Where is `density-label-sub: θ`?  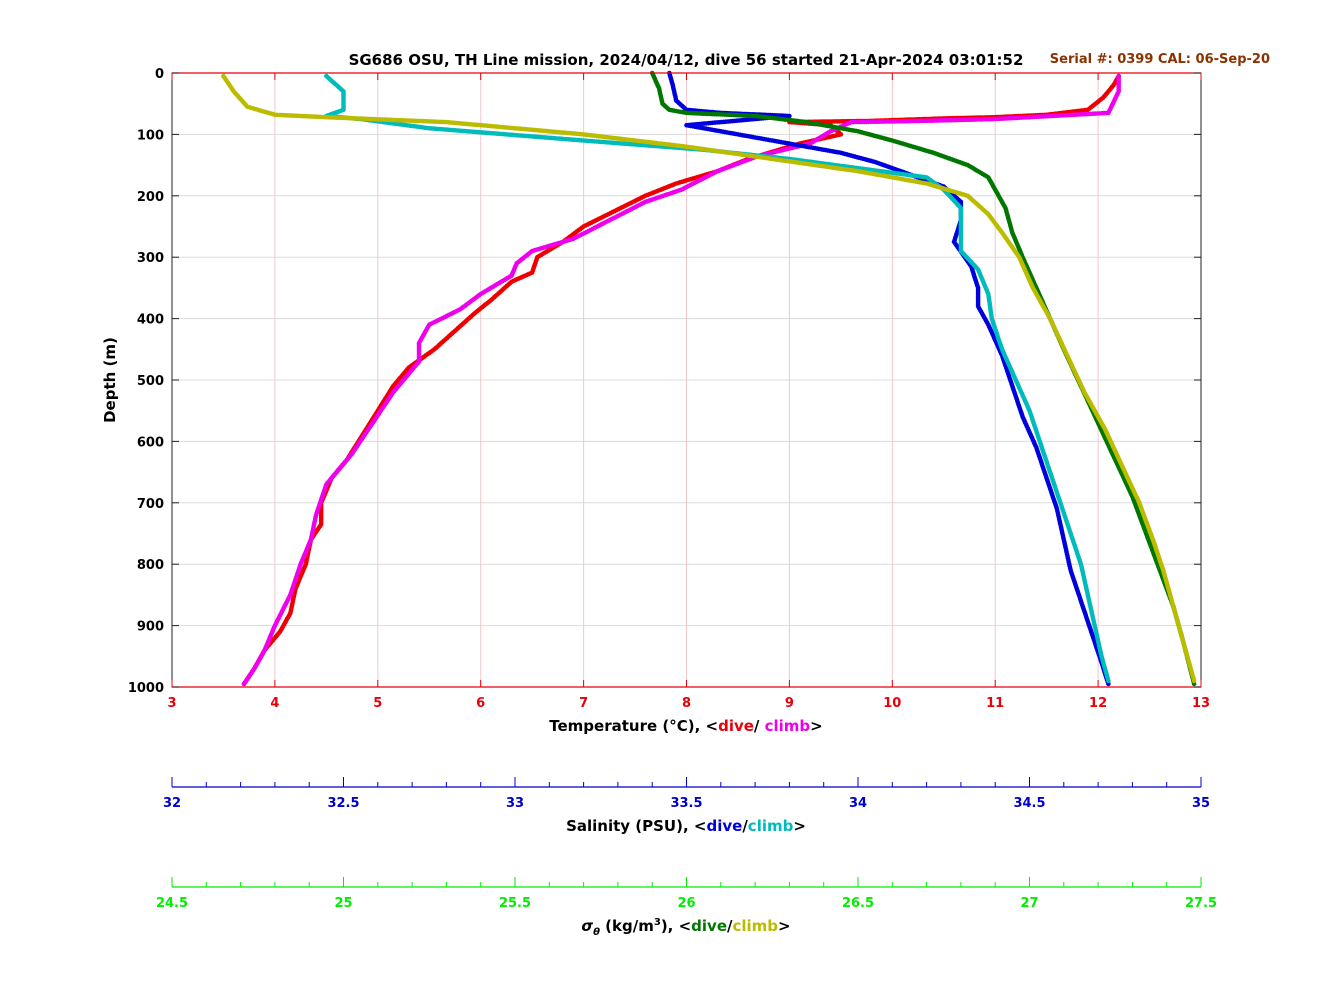
density-label-sub: θ is located at coordinates (596, 932).